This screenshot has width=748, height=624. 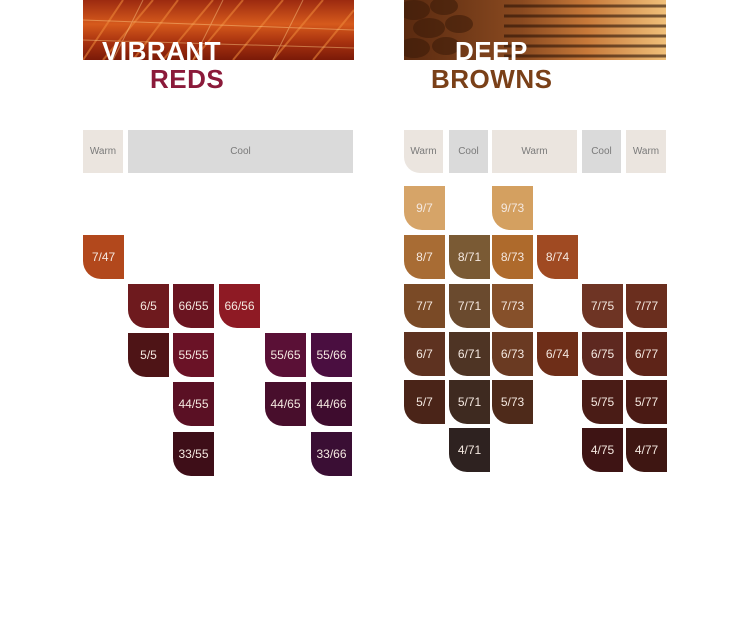 I want to click on browns-swatch-4-75: 4/75, so click(x=602, y=450).